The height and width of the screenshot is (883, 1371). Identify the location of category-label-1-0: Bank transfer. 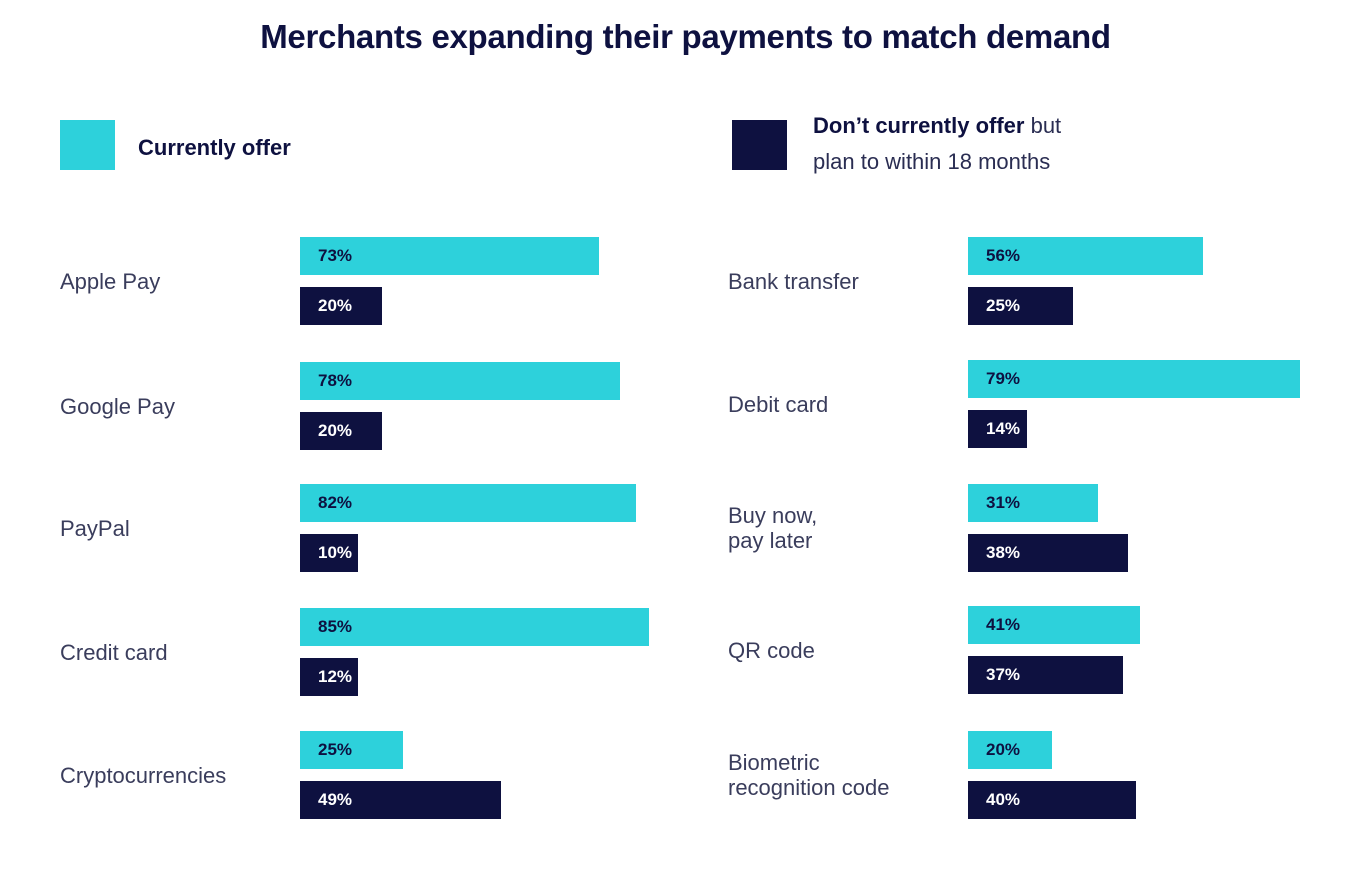
(793, 281).